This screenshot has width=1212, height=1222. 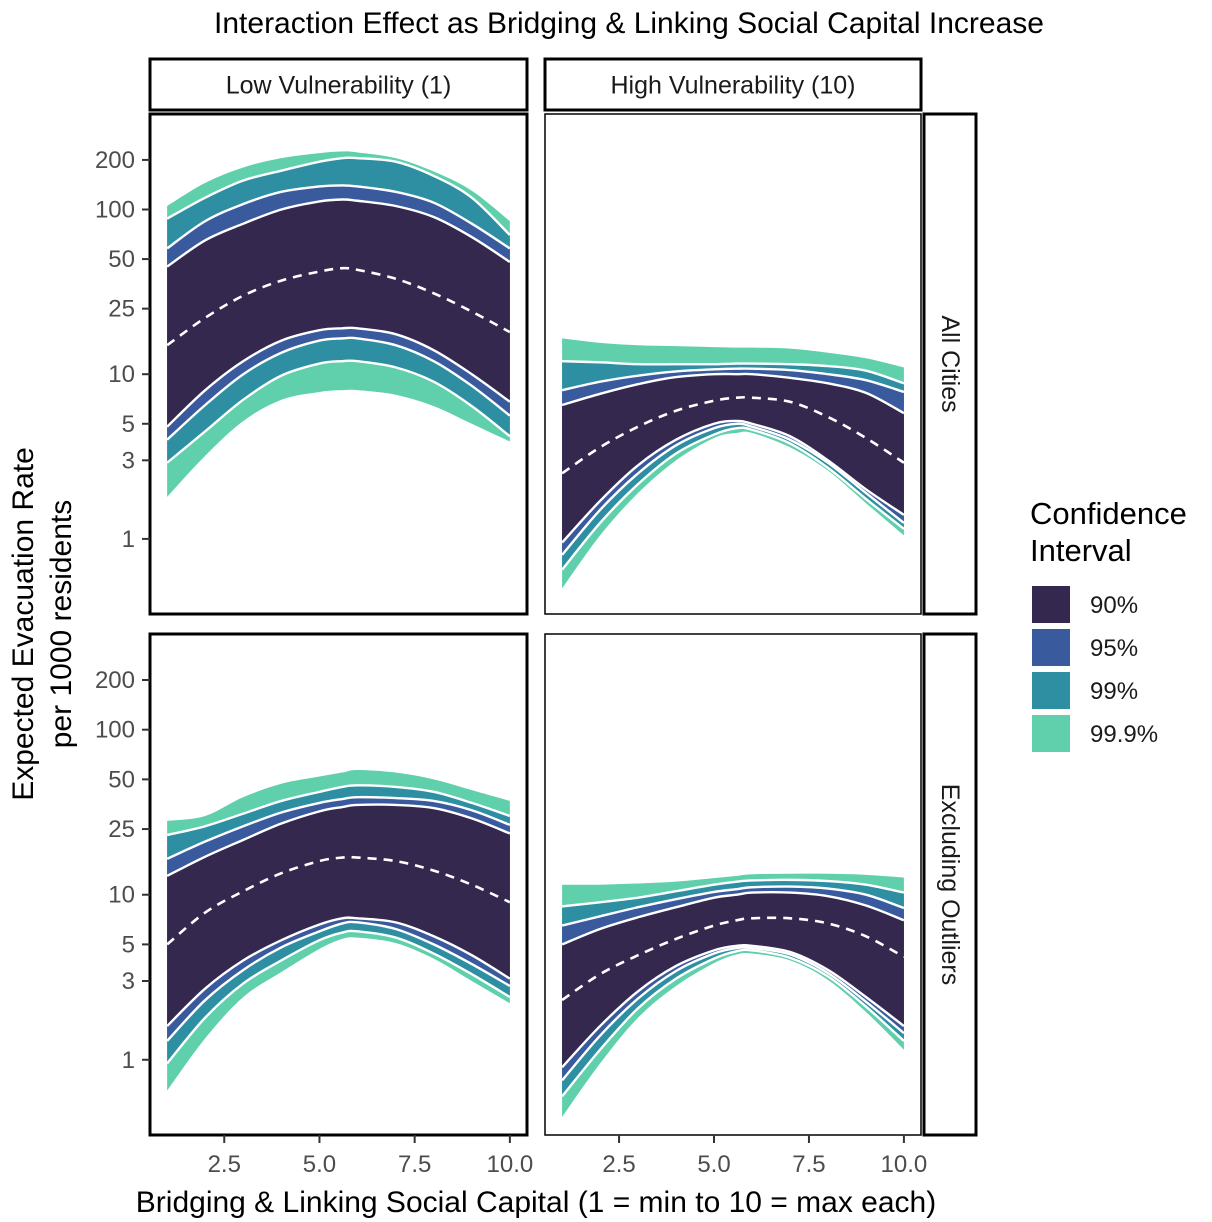 What do you see at coordinates (115, 209) in the screenshot?
I see `y-tick-label-row1-100: 100` at bounding box center [115, 209].